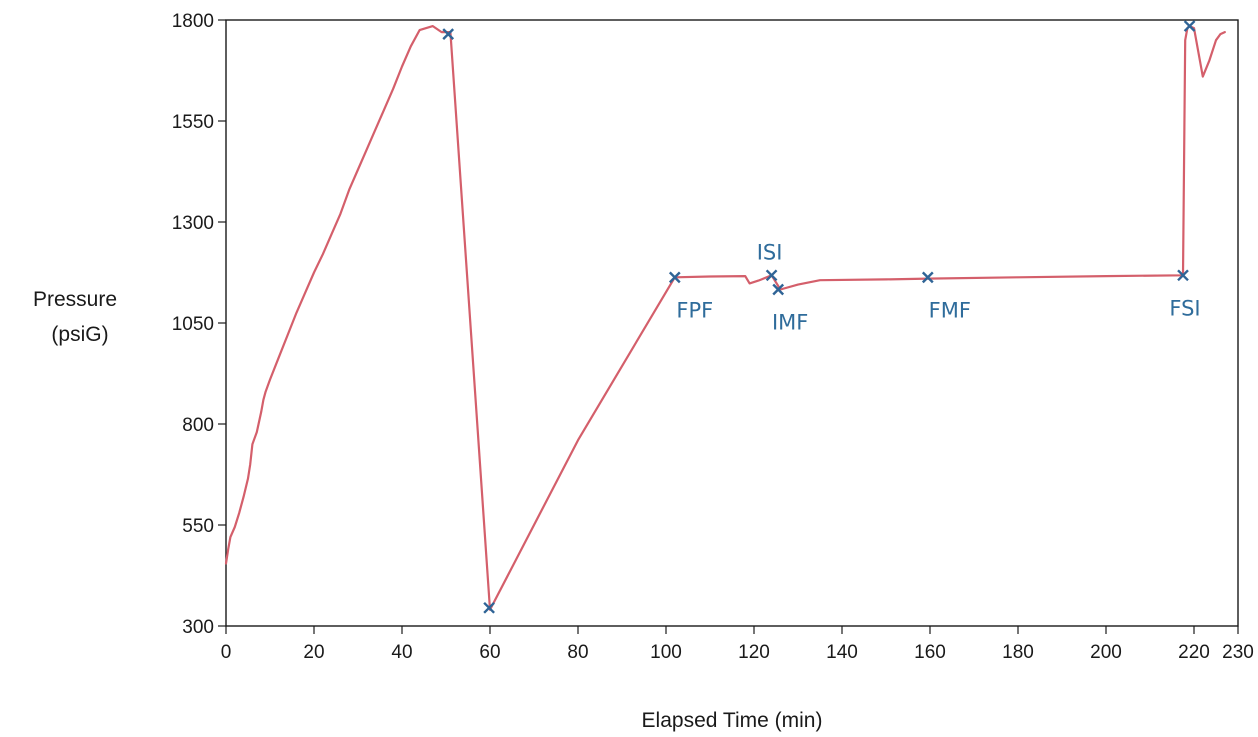 This screenshot has width=1258, height=737. What do you see at coordinates (193, 223) in the screenshot?
I see `y-tick-label: 1300` at bounding box center [193, 223].